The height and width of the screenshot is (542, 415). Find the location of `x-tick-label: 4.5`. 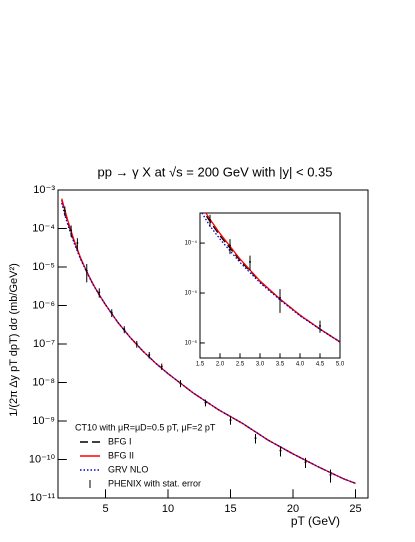

x-tick-label: 4.5 is located at coordinates (320, 365).